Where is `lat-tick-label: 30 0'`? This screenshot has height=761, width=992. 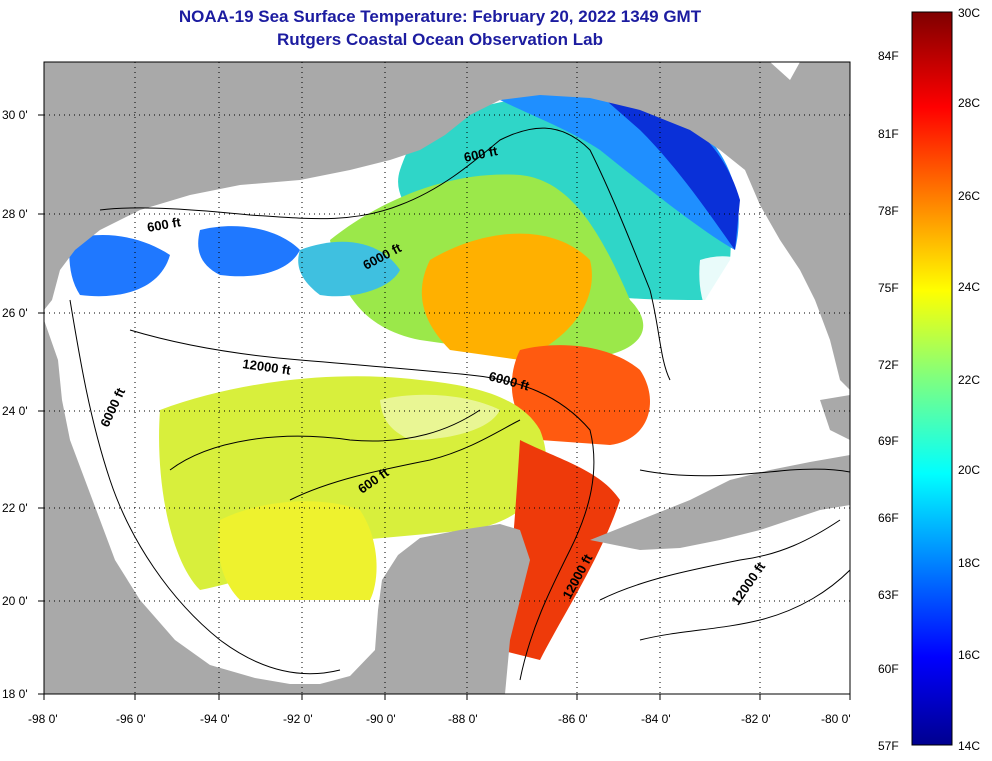
lat-tick-label: 30 0' is located at coordinates (15, 115).